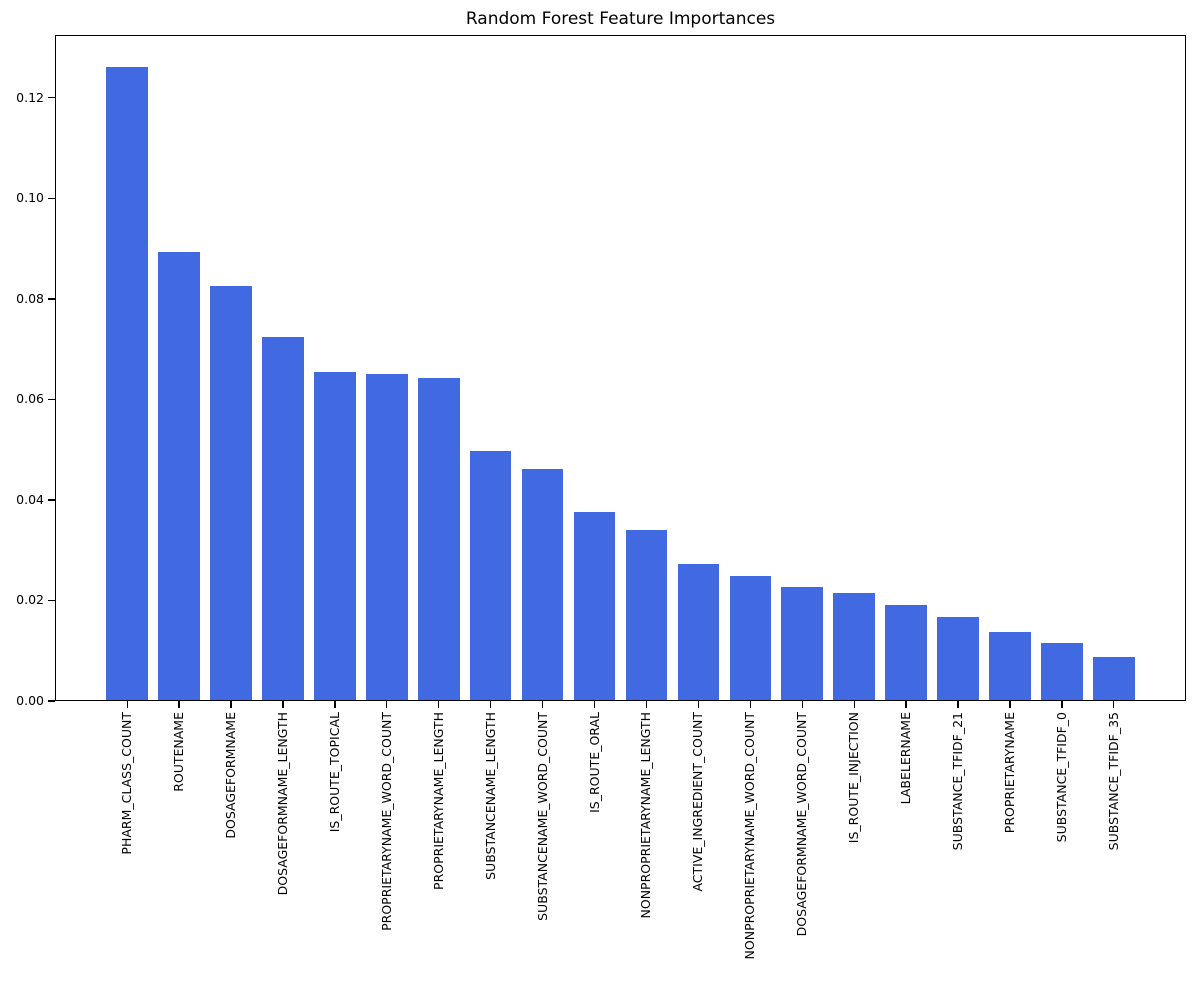  Describe the element at coordinates (30, 700) in the screenshot. I see `y-tick-label: 0.00` at that location.